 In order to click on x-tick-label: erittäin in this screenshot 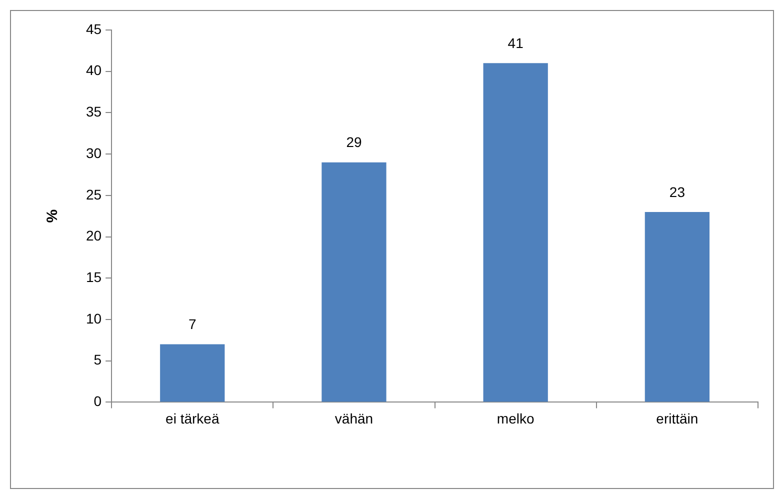, I will do `click(677, 418)`.